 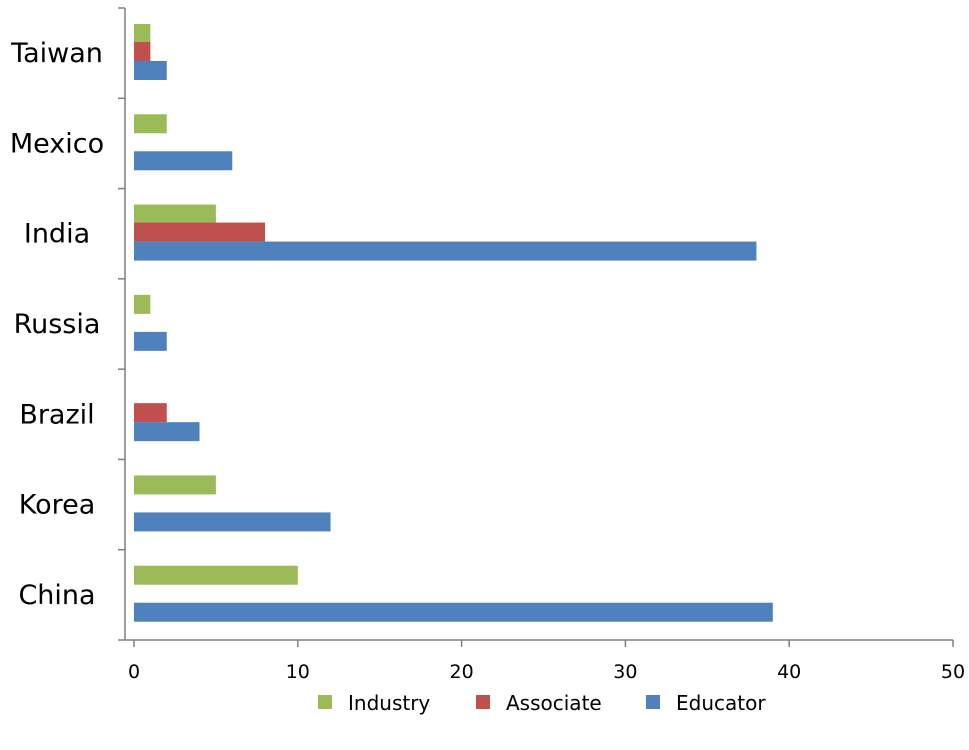 I want to click on x-tick-label: 30, so click(x=625, y=672).